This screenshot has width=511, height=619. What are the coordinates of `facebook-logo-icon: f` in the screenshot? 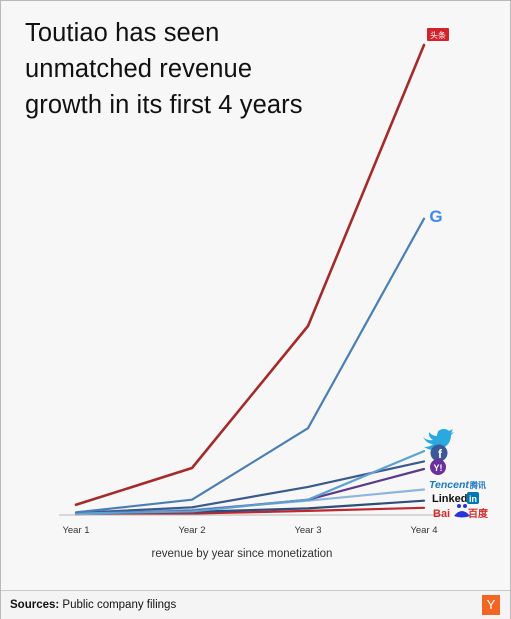 It's located at (439, 453).